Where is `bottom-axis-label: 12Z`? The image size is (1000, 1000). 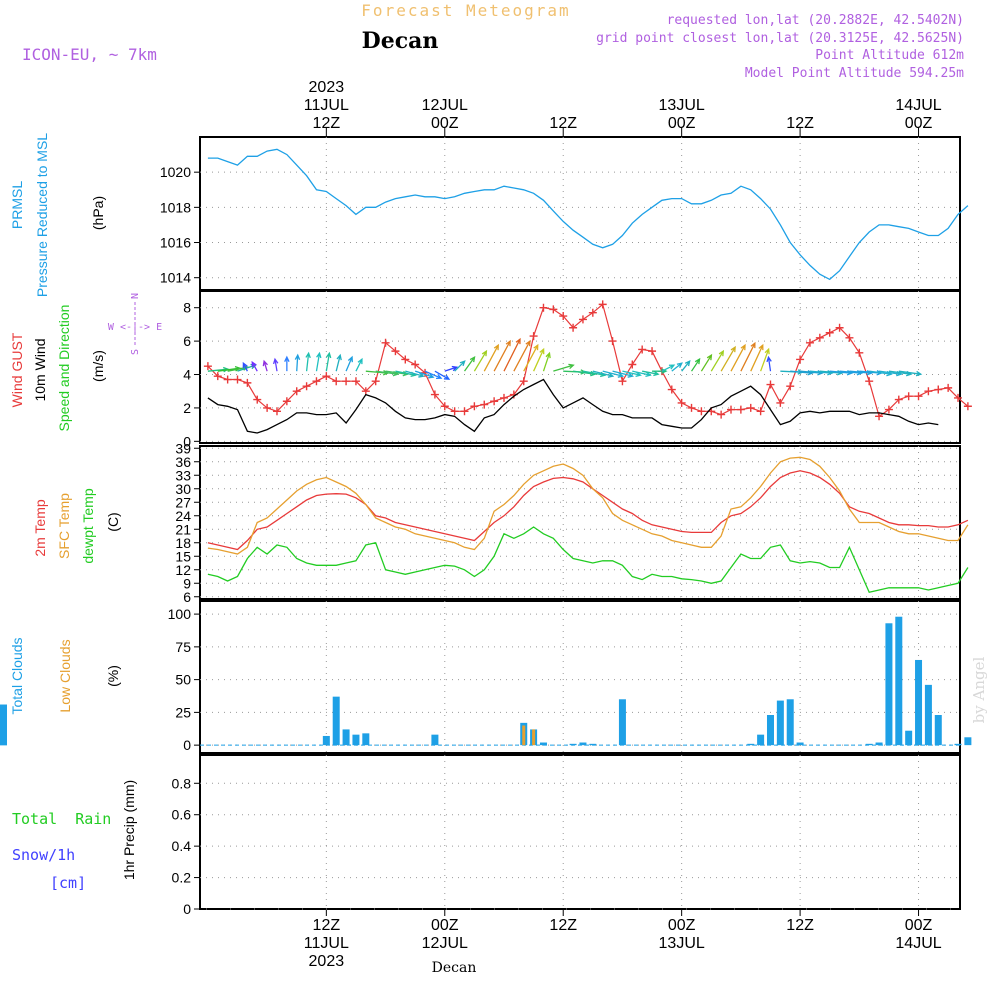
bottom-axis-label: 12Z is located at coordinates (327, 925).